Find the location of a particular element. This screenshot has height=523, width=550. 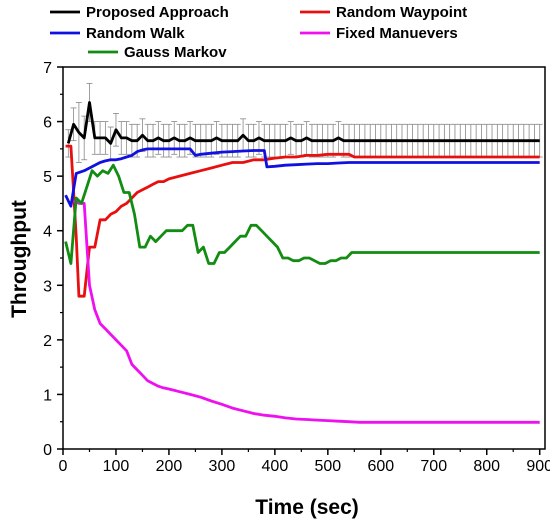

y-tick-label: 5 is located at coordinates (47, 177).